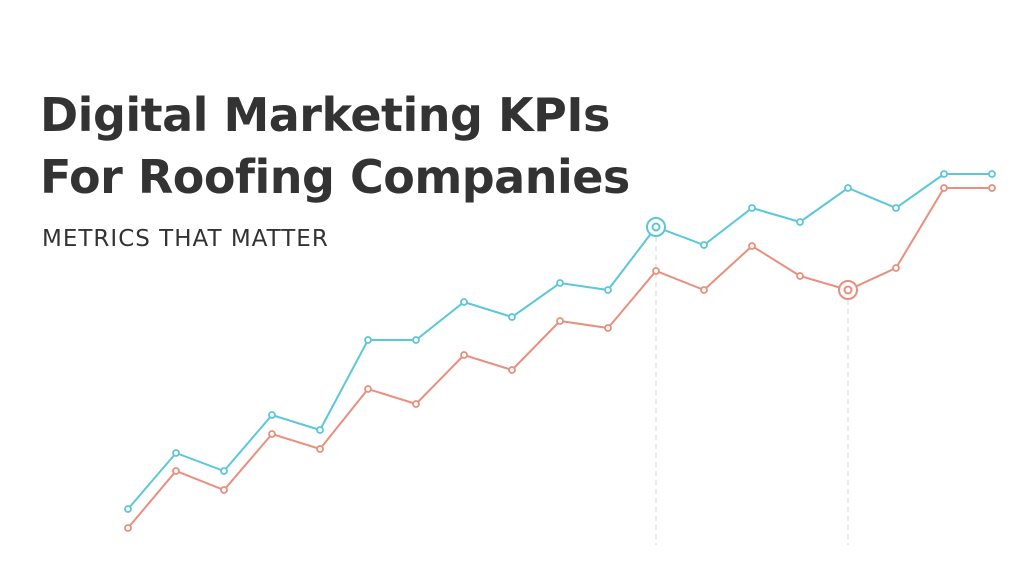 The image size is (1024, 576). What do you see at coordinates (185, 239) in the screenshot?
I see `subtitle: METRICS THAT MATTER` at bounding box center [185, 239].